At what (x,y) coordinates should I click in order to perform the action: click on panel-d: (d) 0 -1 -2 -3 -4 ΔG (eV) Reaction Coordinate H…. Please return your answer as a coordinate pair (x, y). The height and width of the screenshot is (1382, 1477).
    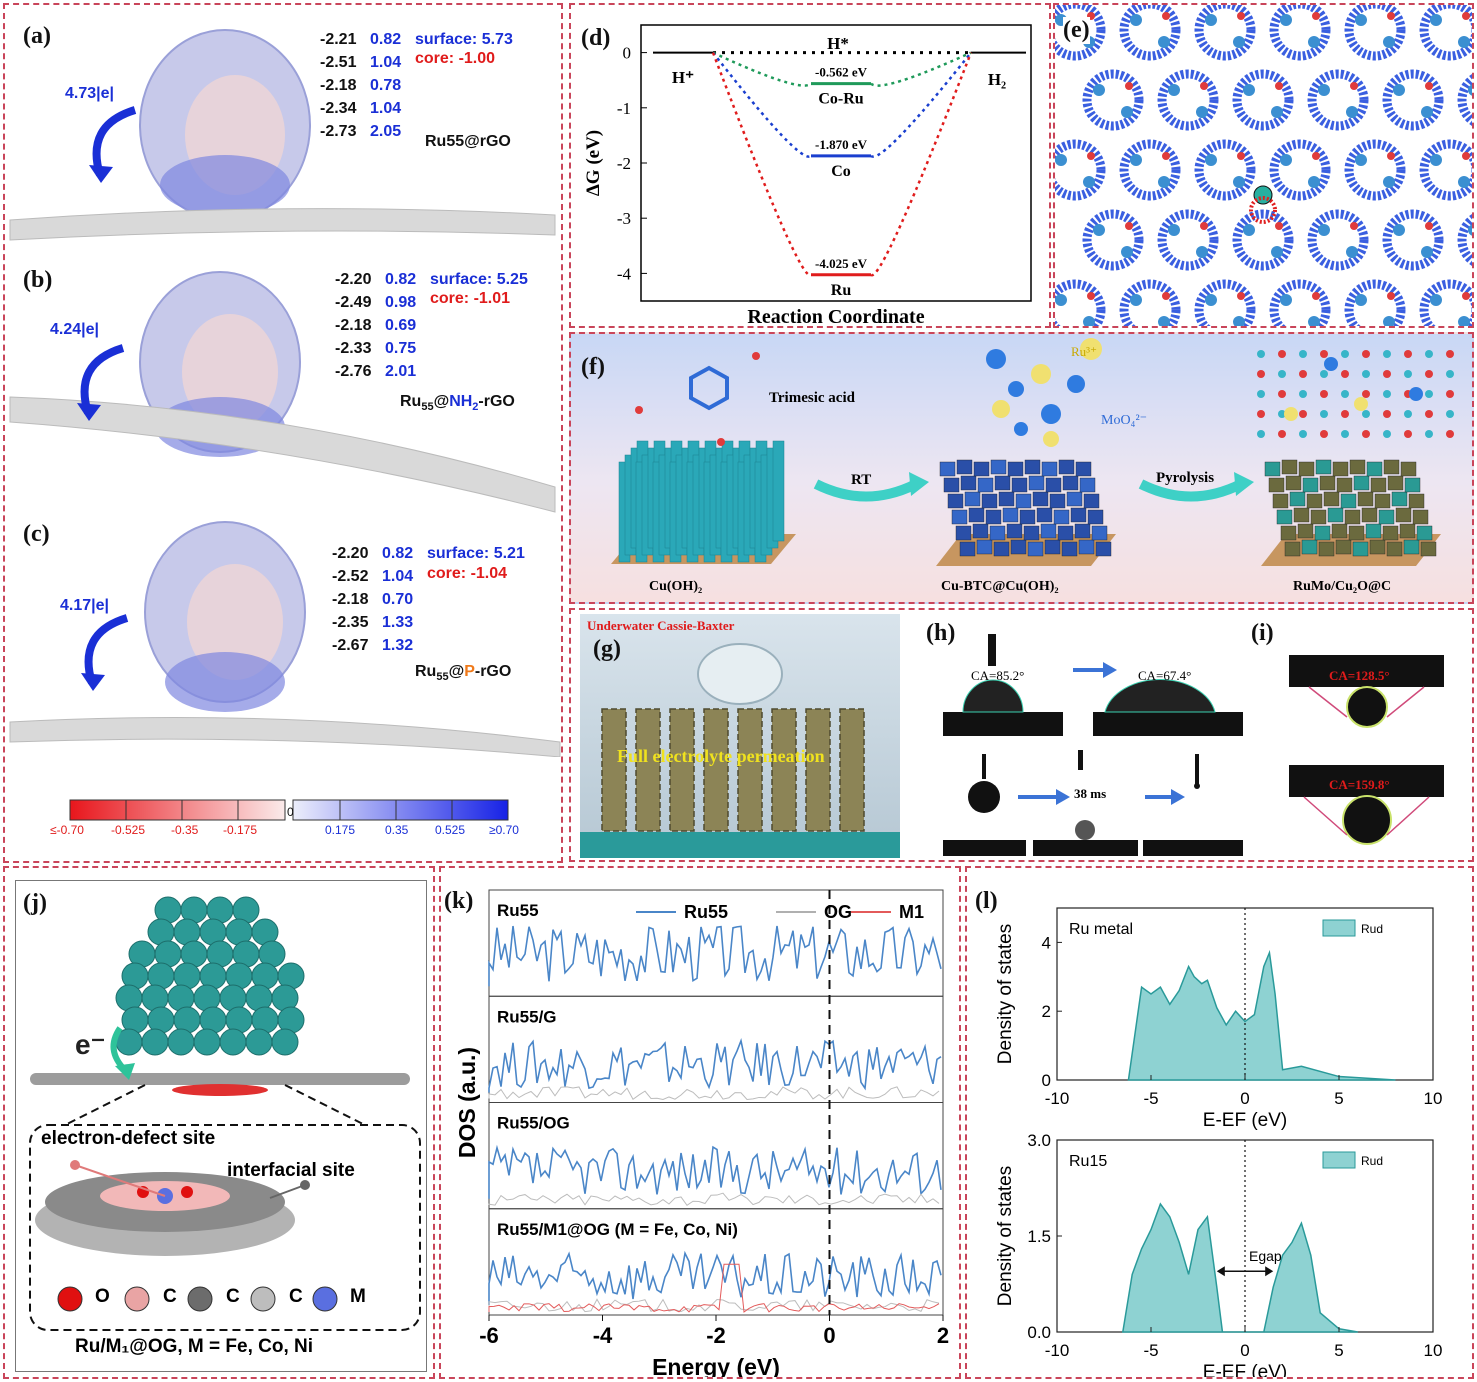
    Looking at the image, I should click on (810, 165).